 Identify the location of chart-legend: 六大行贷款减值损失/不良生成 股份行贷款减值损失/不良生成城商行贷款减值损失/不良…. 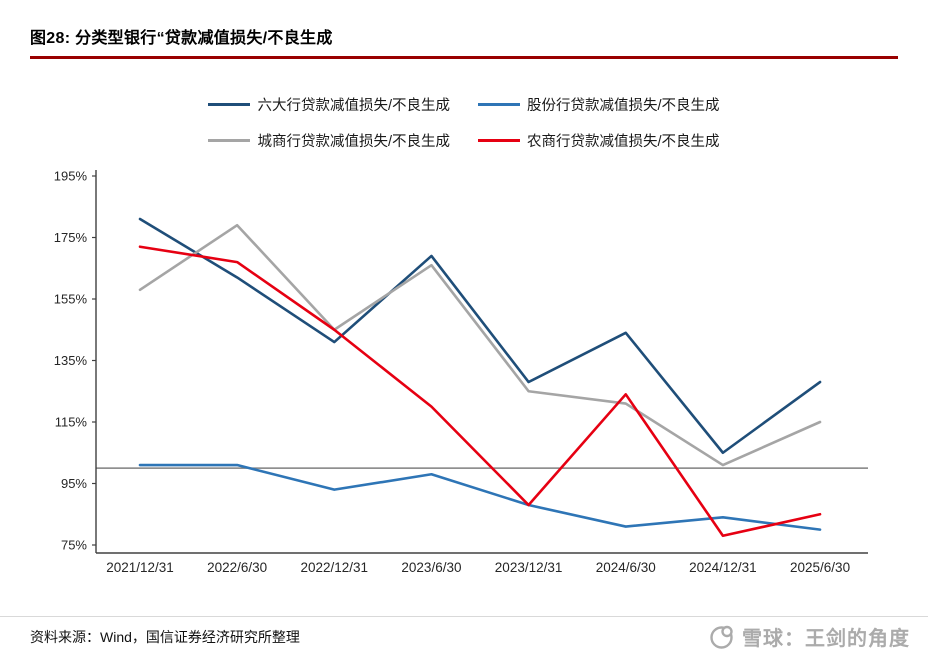
(464, 122).